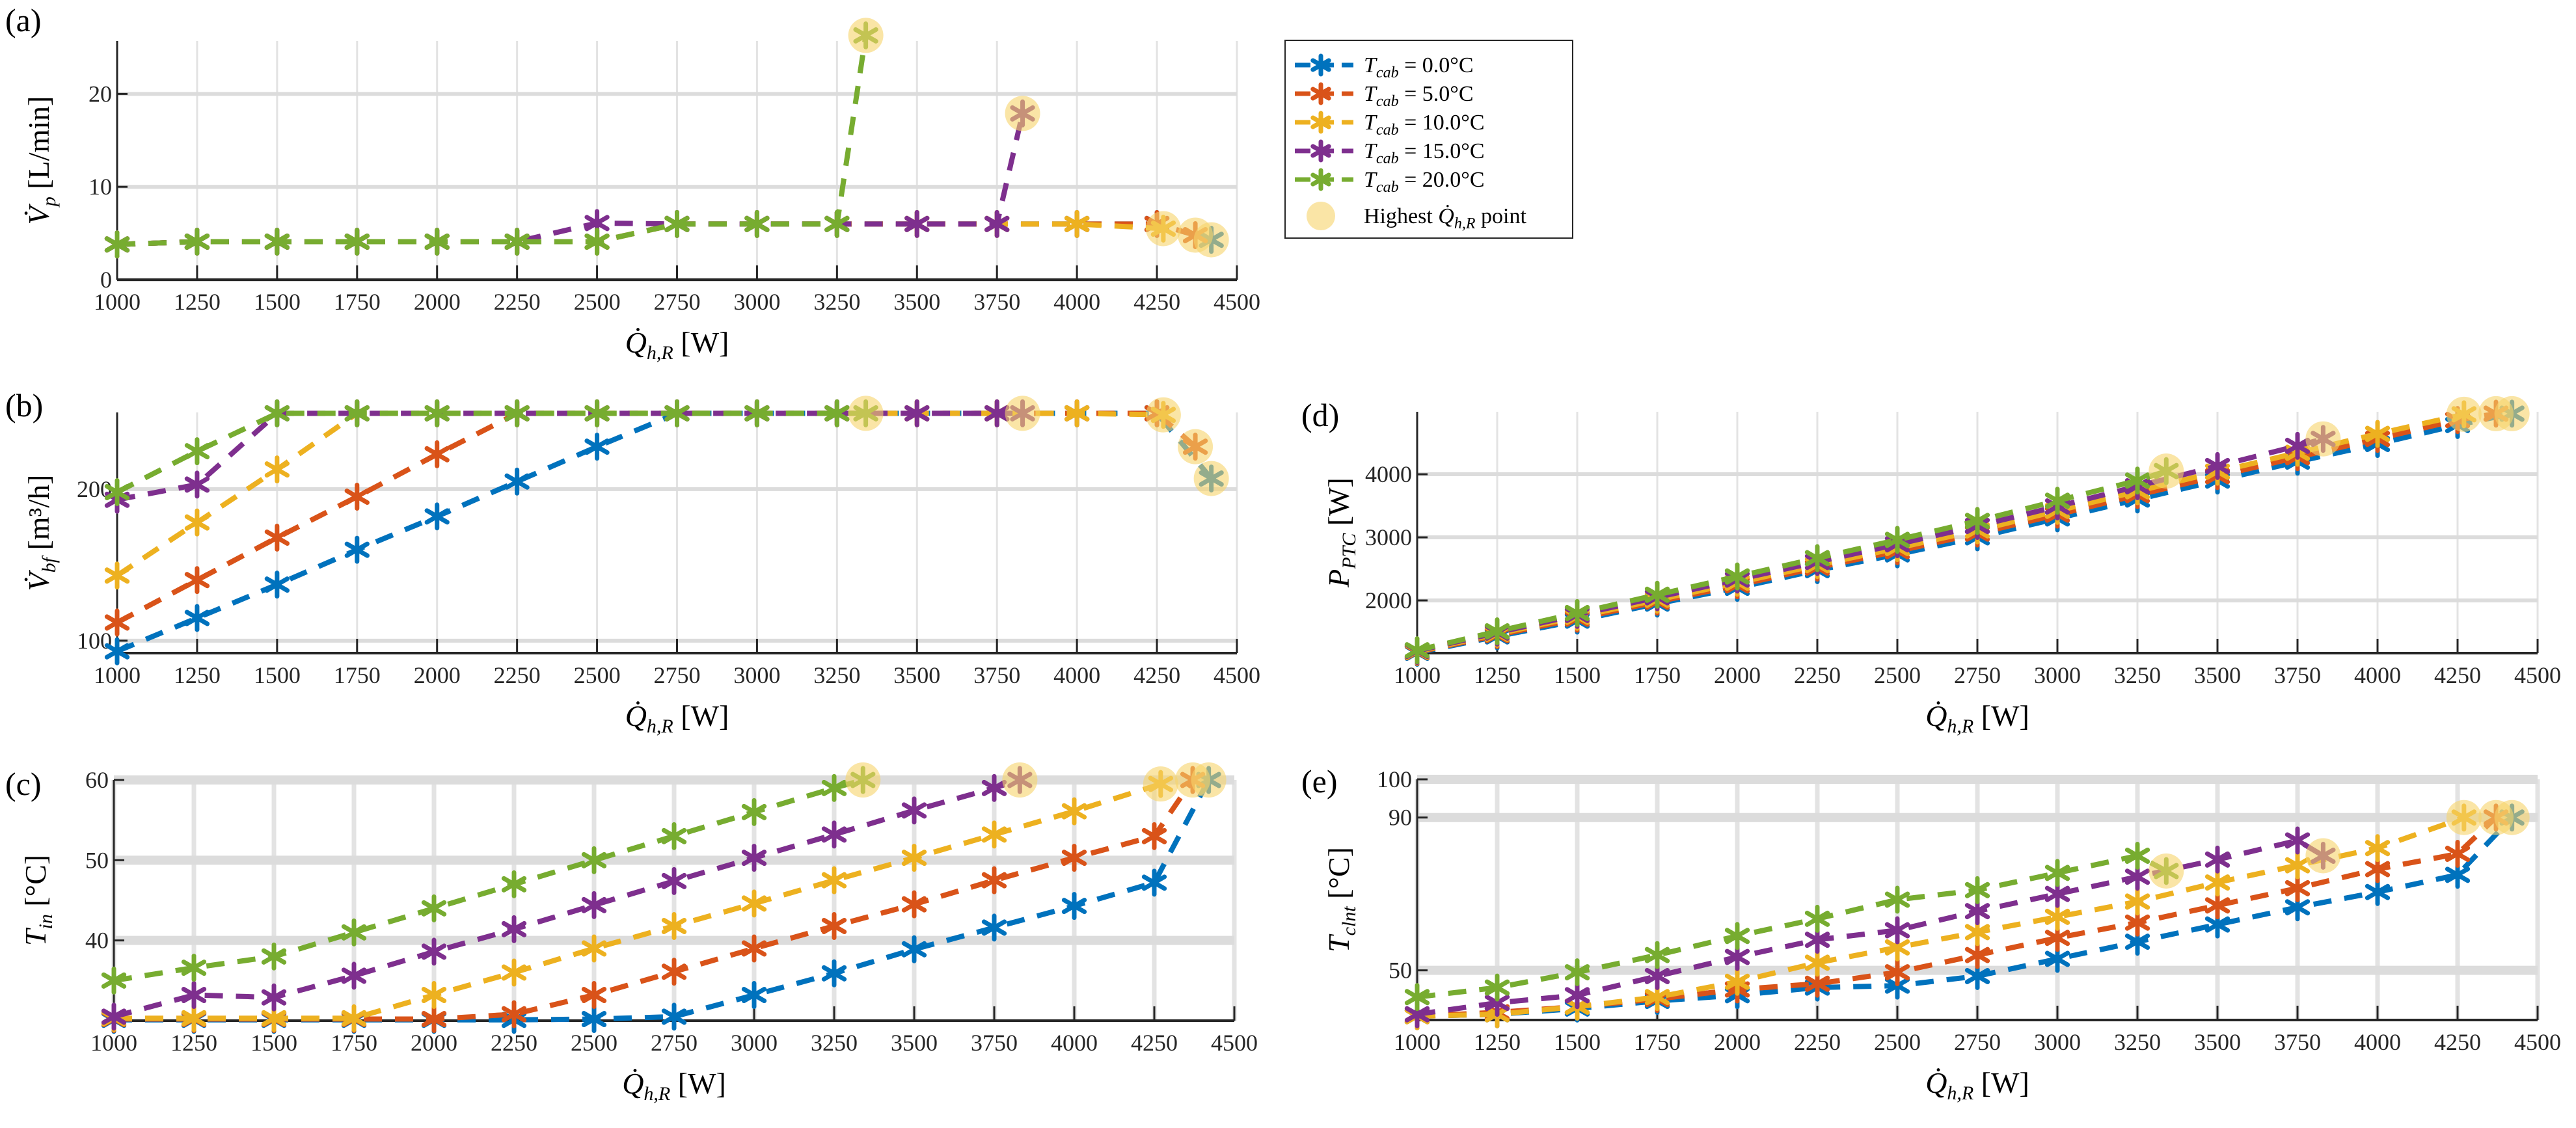 The image size is (2576, 1128). I want to click on x-tick-label: 2000, so click(434, 1043).